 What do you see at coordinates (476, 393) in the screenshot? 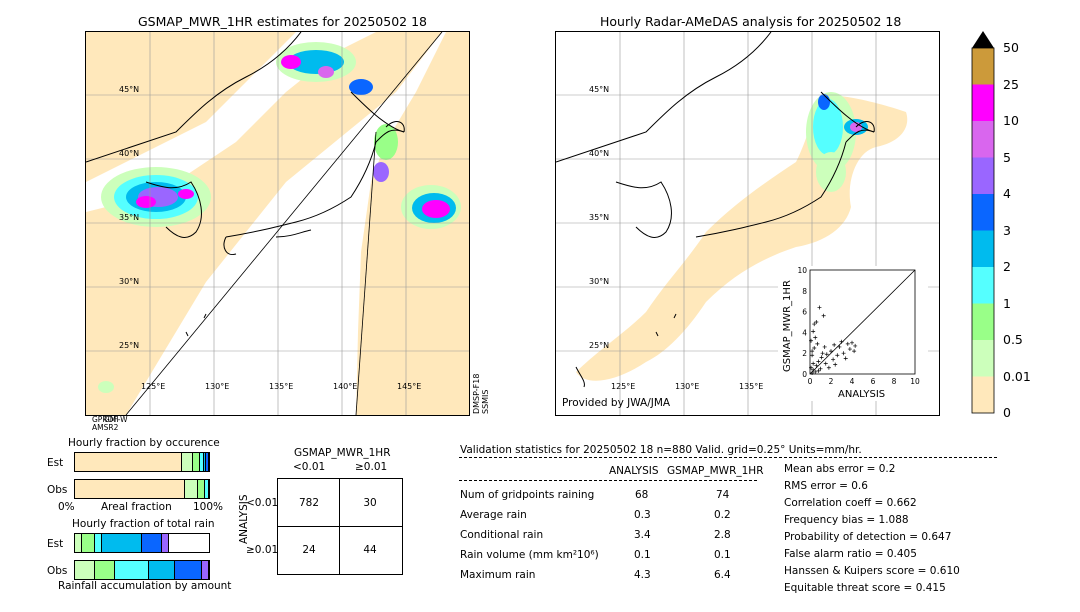
I see `sensor-dmsp: DMSP-F18` at bounding box center [476, 393].